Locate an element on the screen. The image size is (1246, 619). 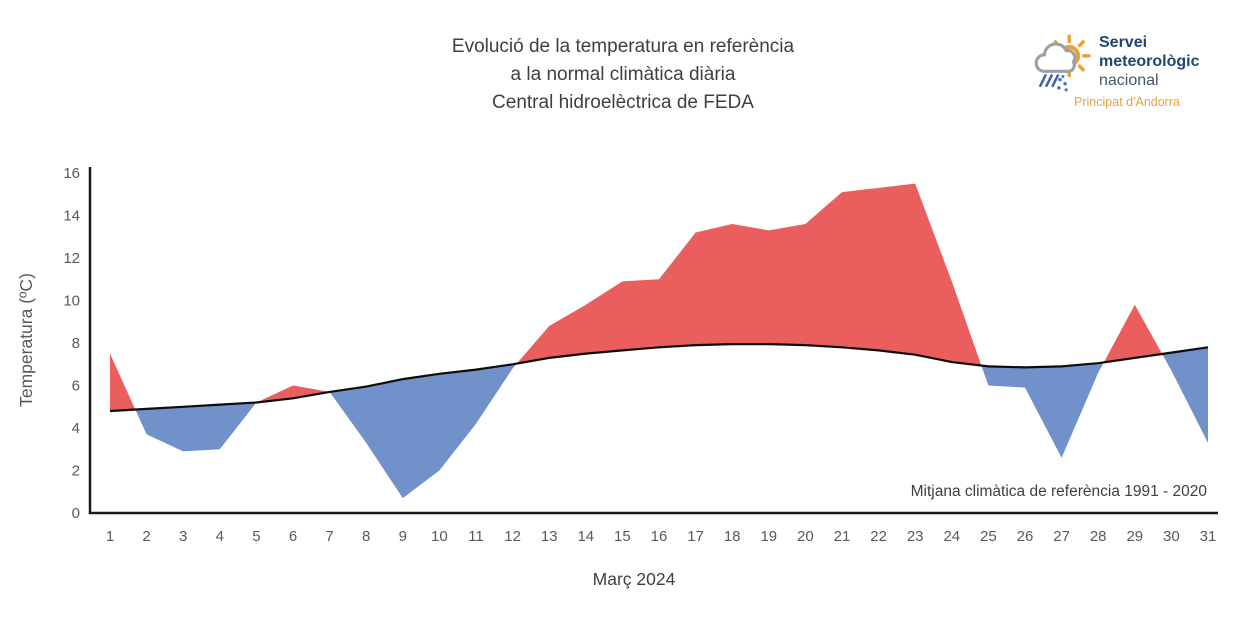
logo-name-line-3: nacional is located at coordinates (1129, 80).